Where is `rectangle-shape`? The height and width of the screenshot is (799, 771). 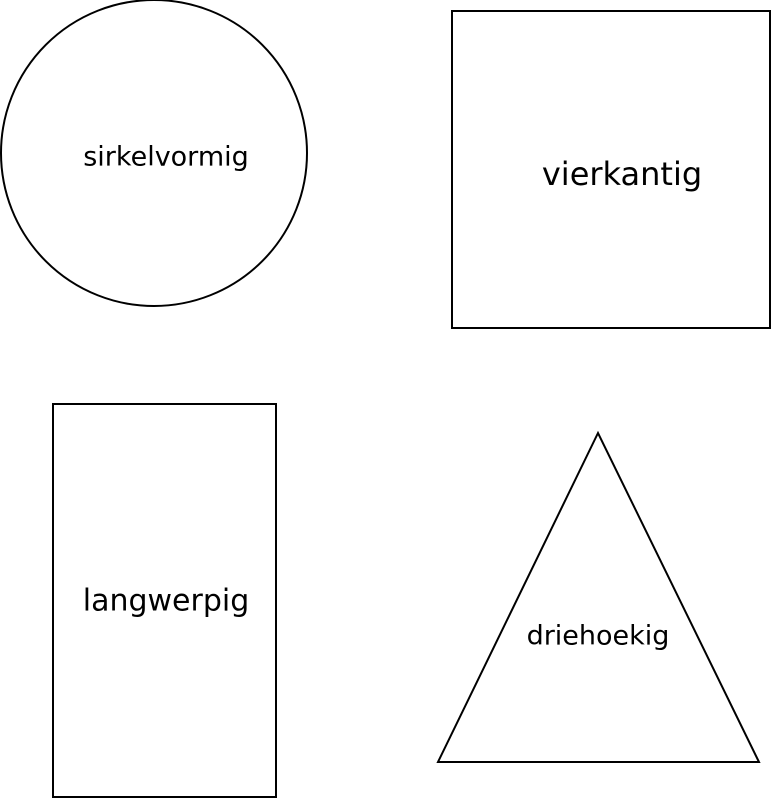 rectangle-shape is located at coordinates (164, 600).